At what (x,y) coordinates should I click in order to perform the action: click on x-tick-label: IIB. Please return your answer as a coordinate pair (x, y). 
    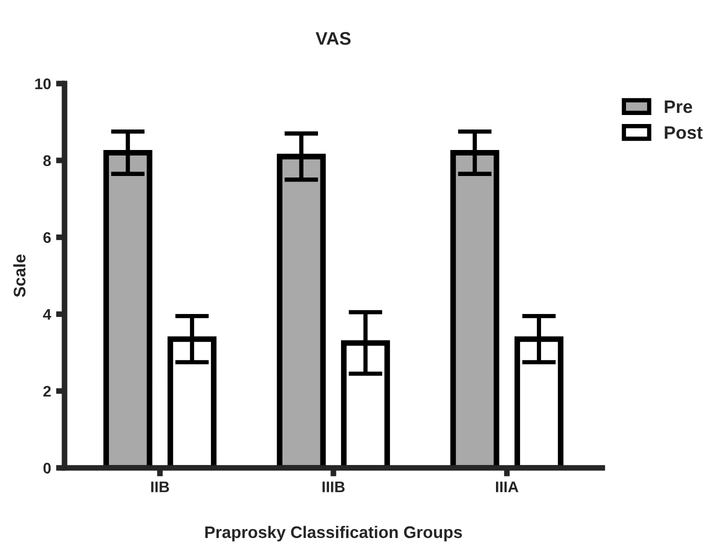
    Looking at the image, I should click on (160, 487).